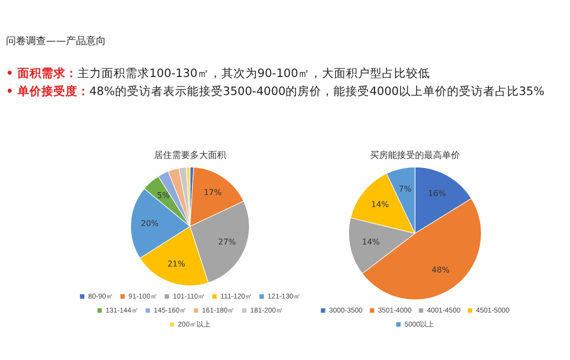  I want to click on data-label: 20%, so click(150, 223).